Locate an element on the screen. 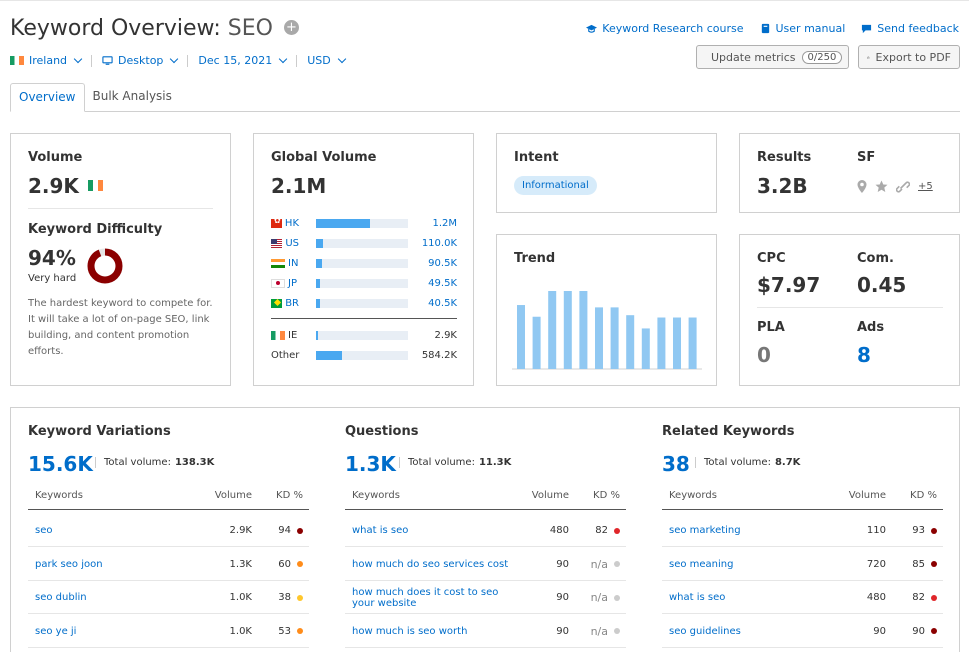  ads-value: 8 is located at coordinates (864, 355).